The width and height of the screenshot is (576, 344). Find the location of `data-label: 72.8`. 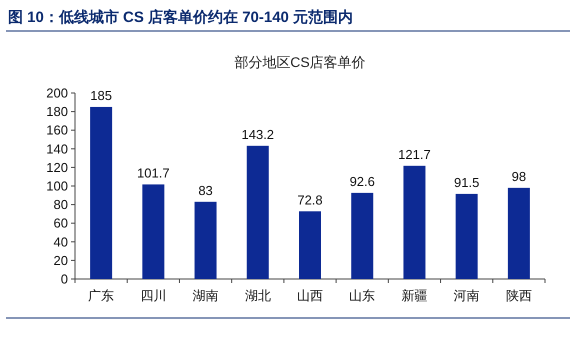

data-label: 72.8 is located at coordinates (310, 200).